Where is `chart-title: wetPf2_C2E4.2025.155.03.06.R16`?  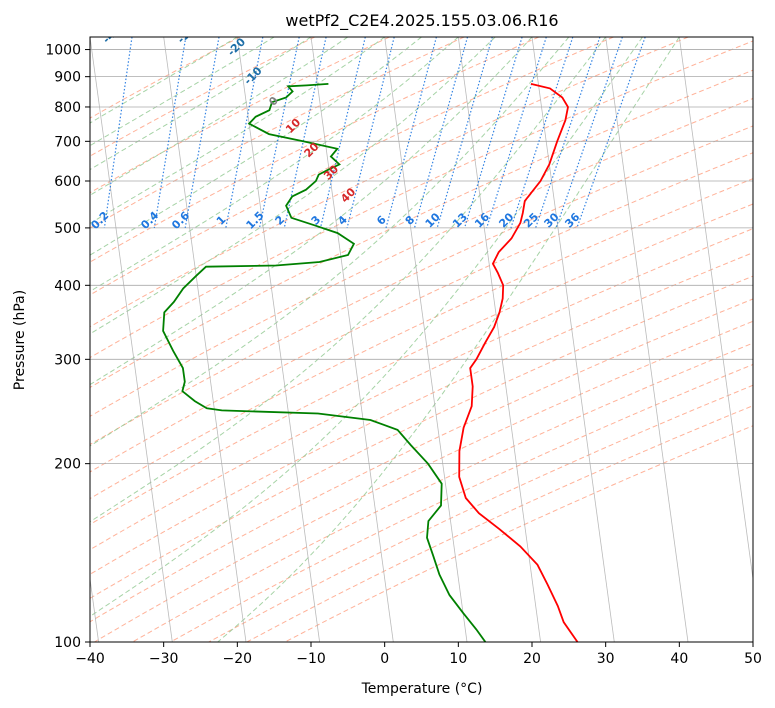
chart-title: wetPf2_C2E4.2025.155.03.06.R16 is located at coordinates (421, 21).